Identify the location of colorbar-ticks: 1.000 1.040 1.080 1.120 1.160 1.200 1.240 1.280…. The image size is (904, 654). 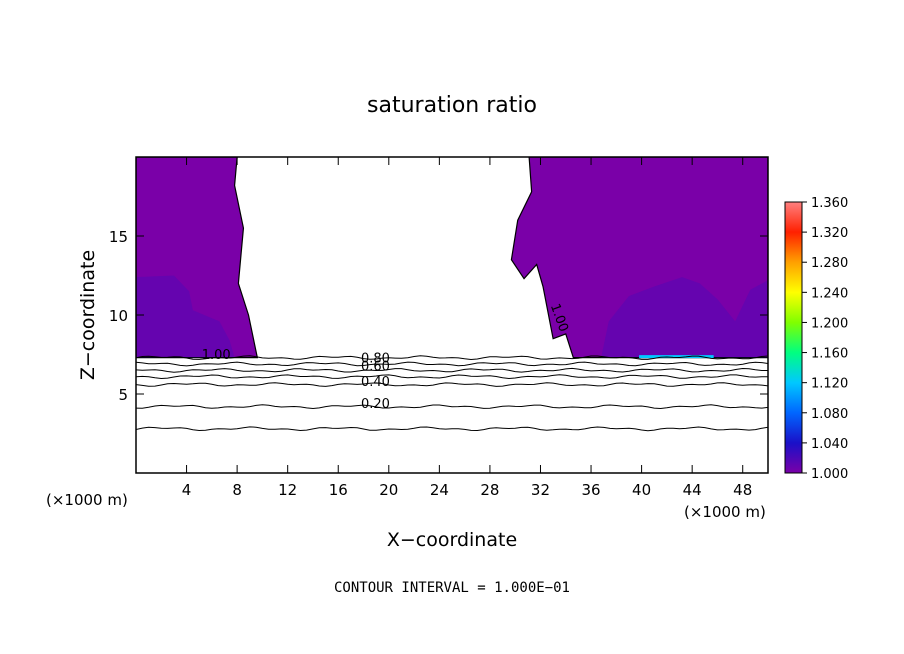
(825, 339).